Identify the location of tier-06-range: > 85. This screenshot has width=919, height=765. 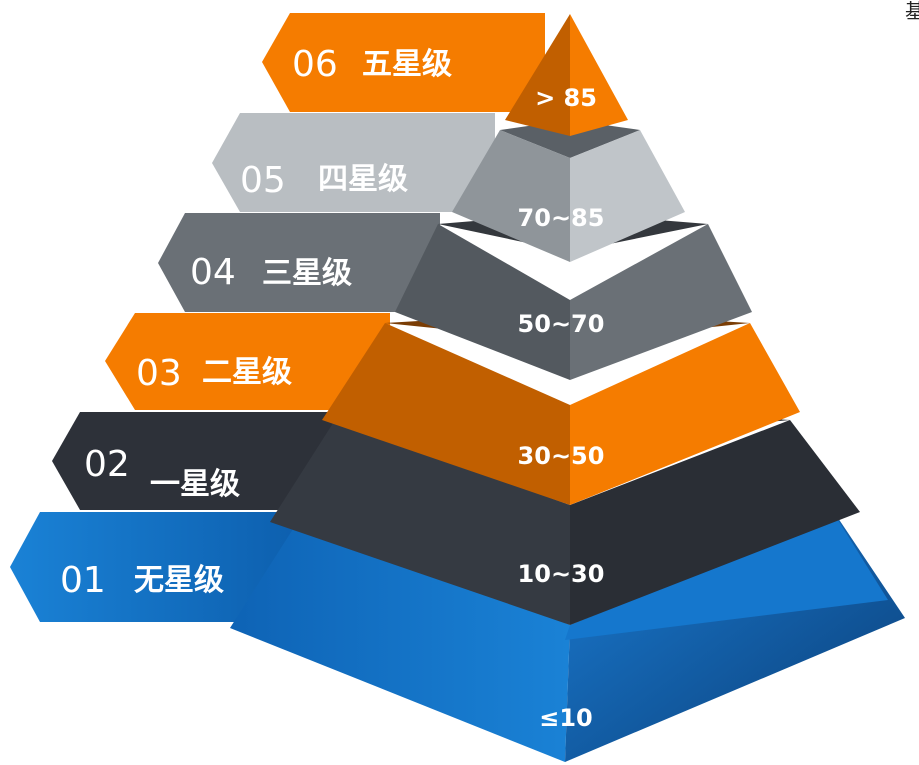
(566, 98).